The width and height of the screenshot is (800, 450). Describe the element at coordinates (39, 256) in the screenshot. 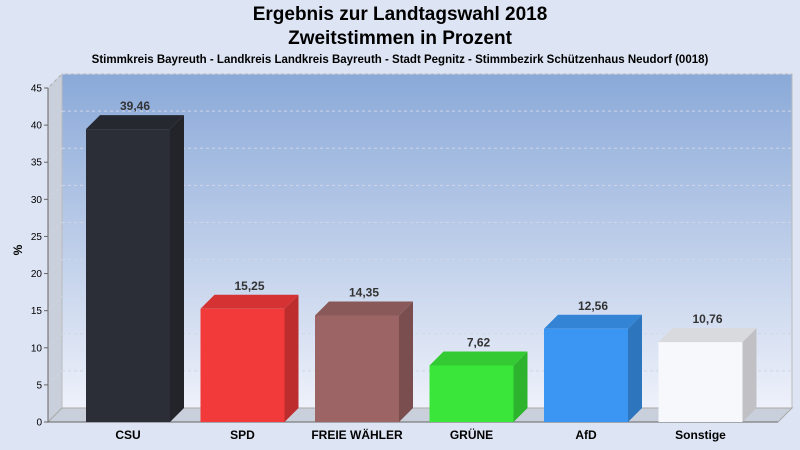

I see `y-axis-ticks: 0 5 10 15 20 25 30 35 40 45` at that location.